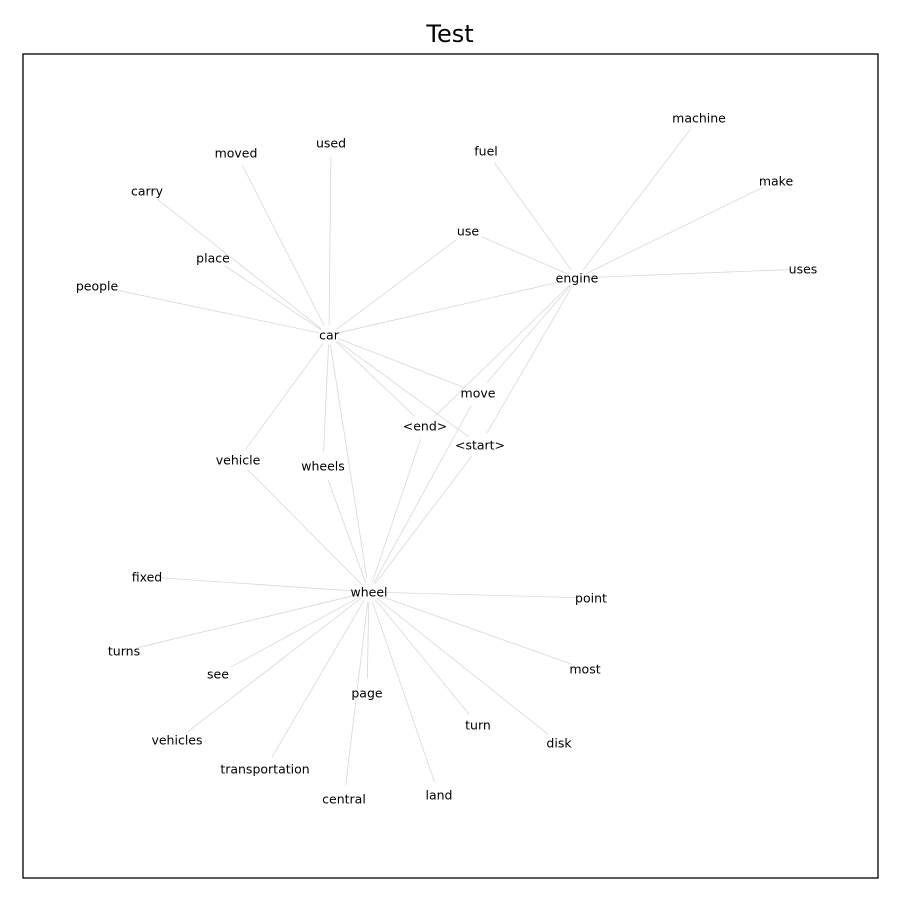  I want to click on edge-engine-move, so click(528, 334).